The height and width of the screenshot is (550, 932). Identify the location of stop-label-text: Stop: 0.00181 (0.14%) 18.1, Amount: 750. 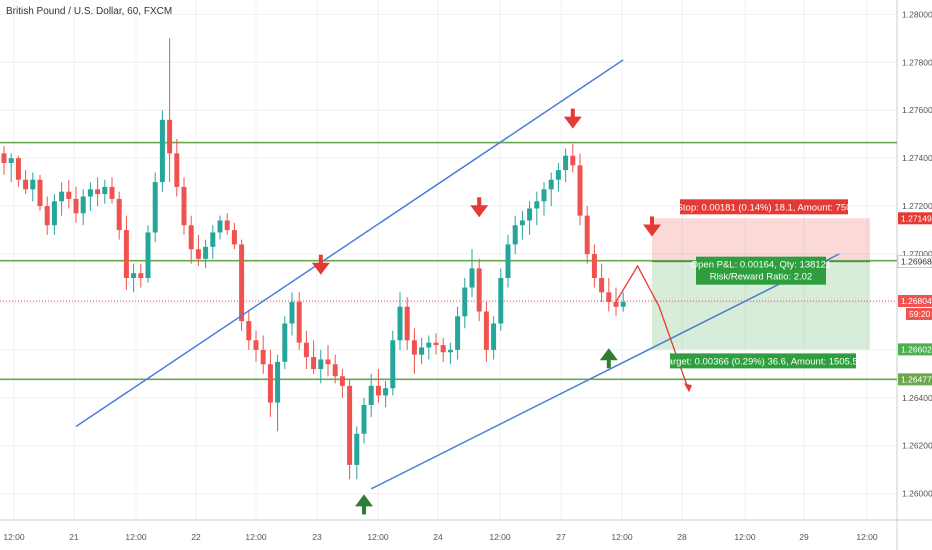
(764, 207).